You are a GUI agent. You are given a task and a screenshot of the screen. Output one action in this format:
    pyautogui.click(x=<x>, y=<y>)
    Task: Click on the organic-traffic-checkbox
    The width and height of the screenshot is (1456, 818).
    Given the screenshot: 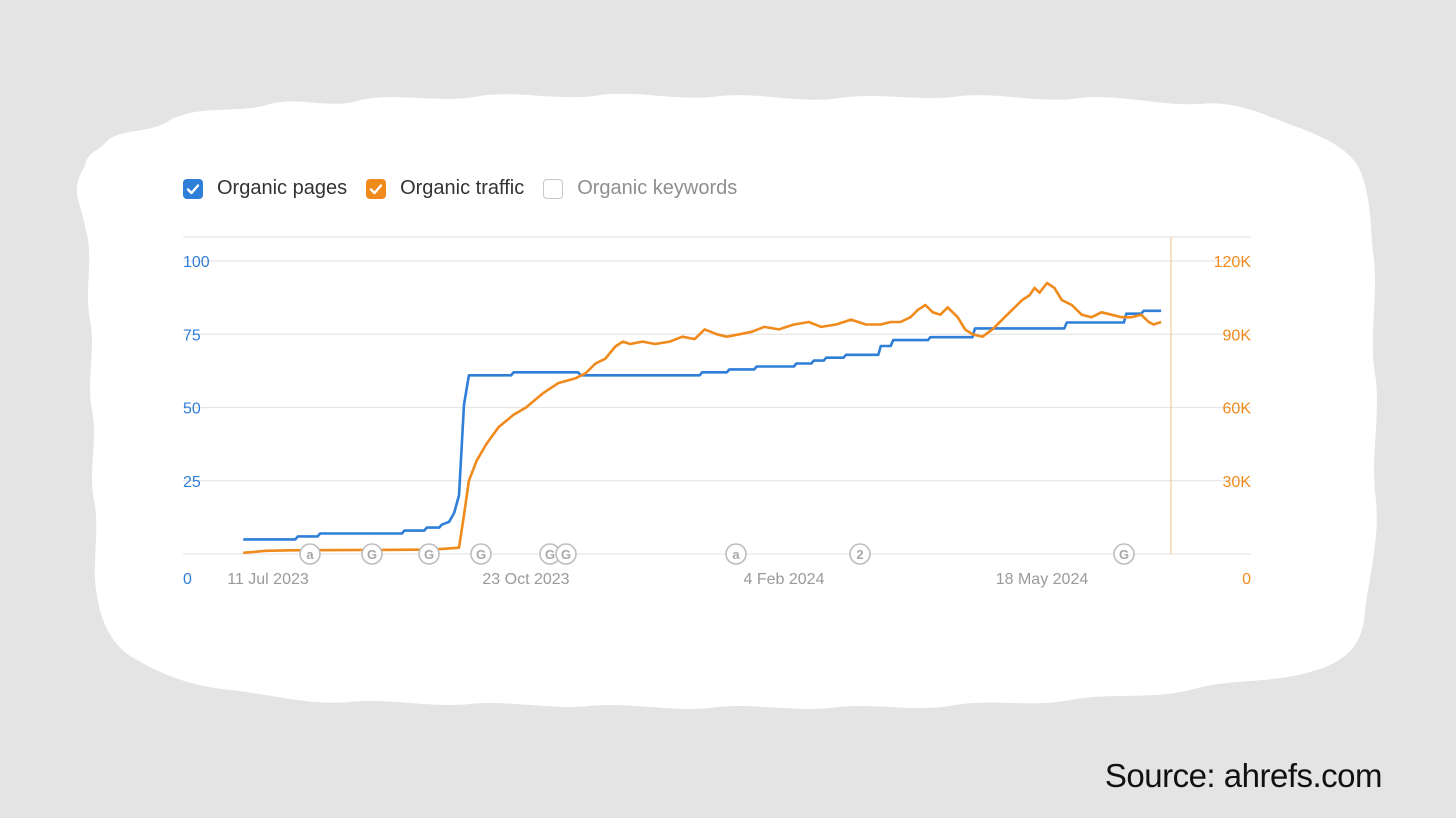 What is the action you would take?
    pyautogui.click(x=376, y=188)
    